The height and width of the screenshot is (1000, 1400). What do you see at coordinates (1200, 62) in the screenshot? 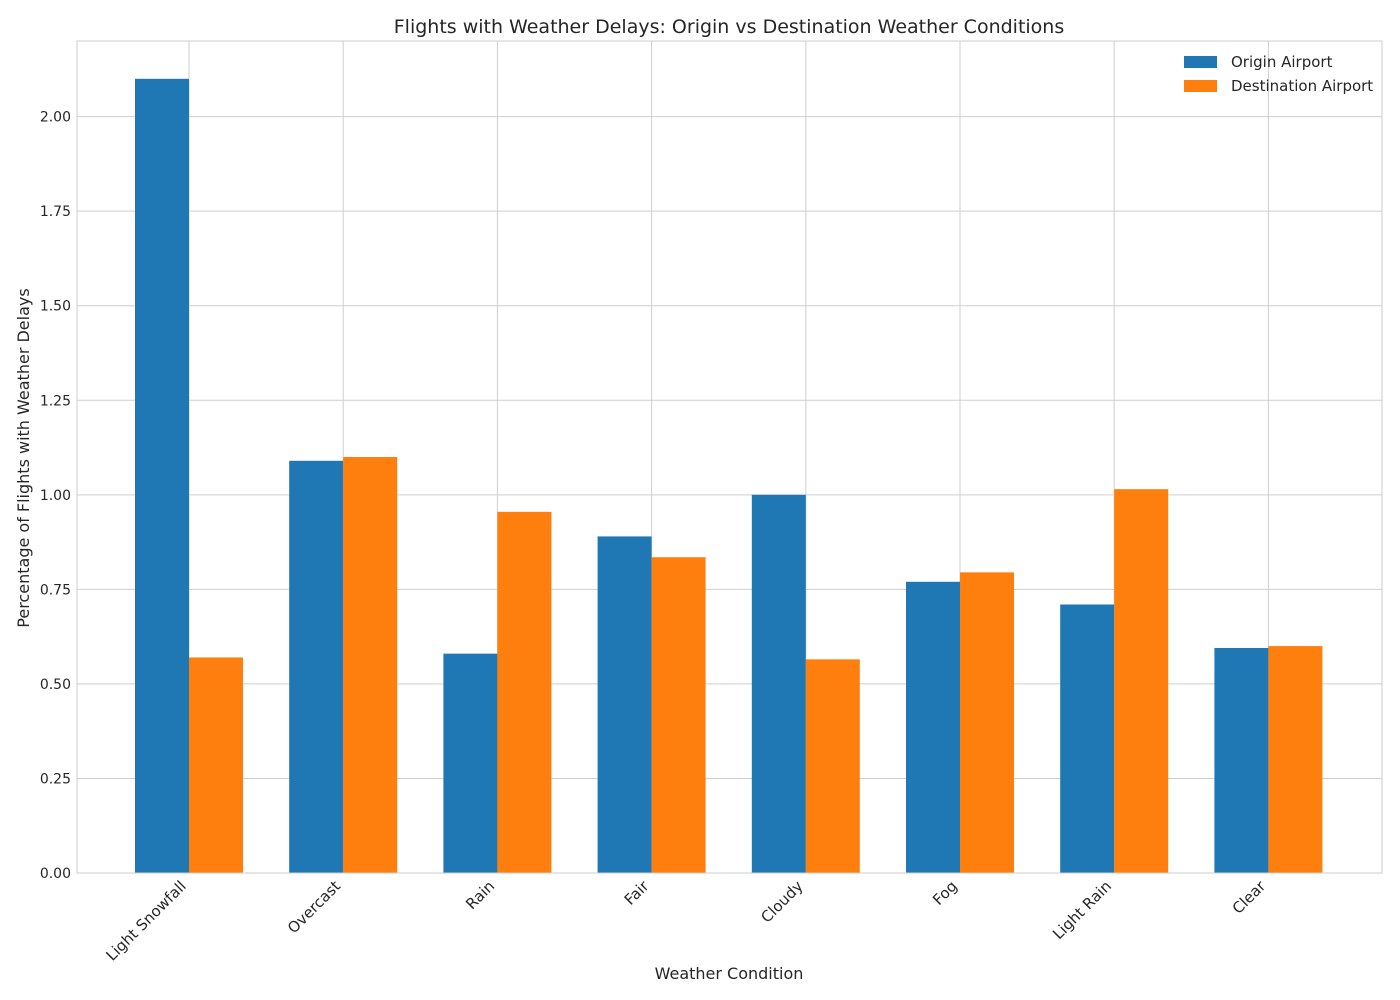
I see `legend-swatch-origin` at bounding box center [1200, 62].